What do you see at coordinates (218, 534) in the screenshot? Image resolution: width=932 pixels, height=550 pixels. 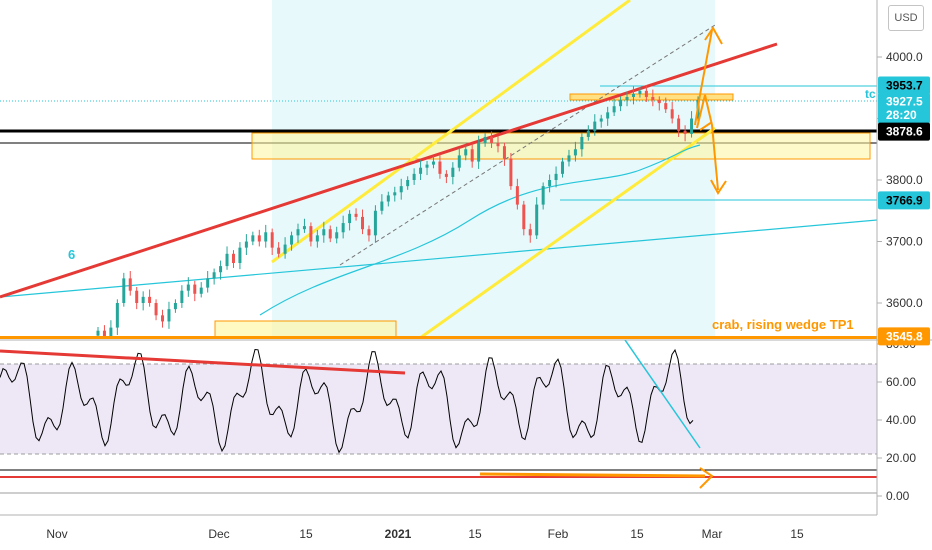 I see `time-tick-label: Dec` at bounding box center [218, 534].